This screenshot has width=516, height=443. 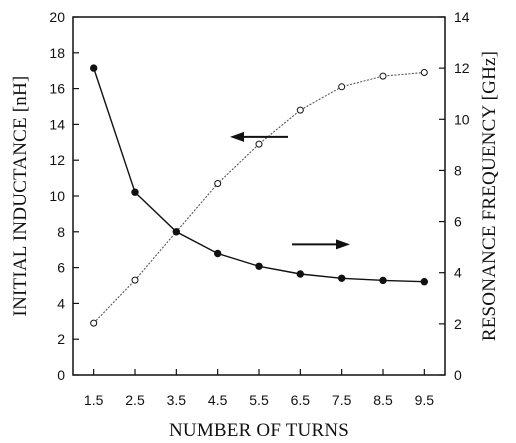 I want to click on right-tick-label: 14, so click(x=462, y=17).